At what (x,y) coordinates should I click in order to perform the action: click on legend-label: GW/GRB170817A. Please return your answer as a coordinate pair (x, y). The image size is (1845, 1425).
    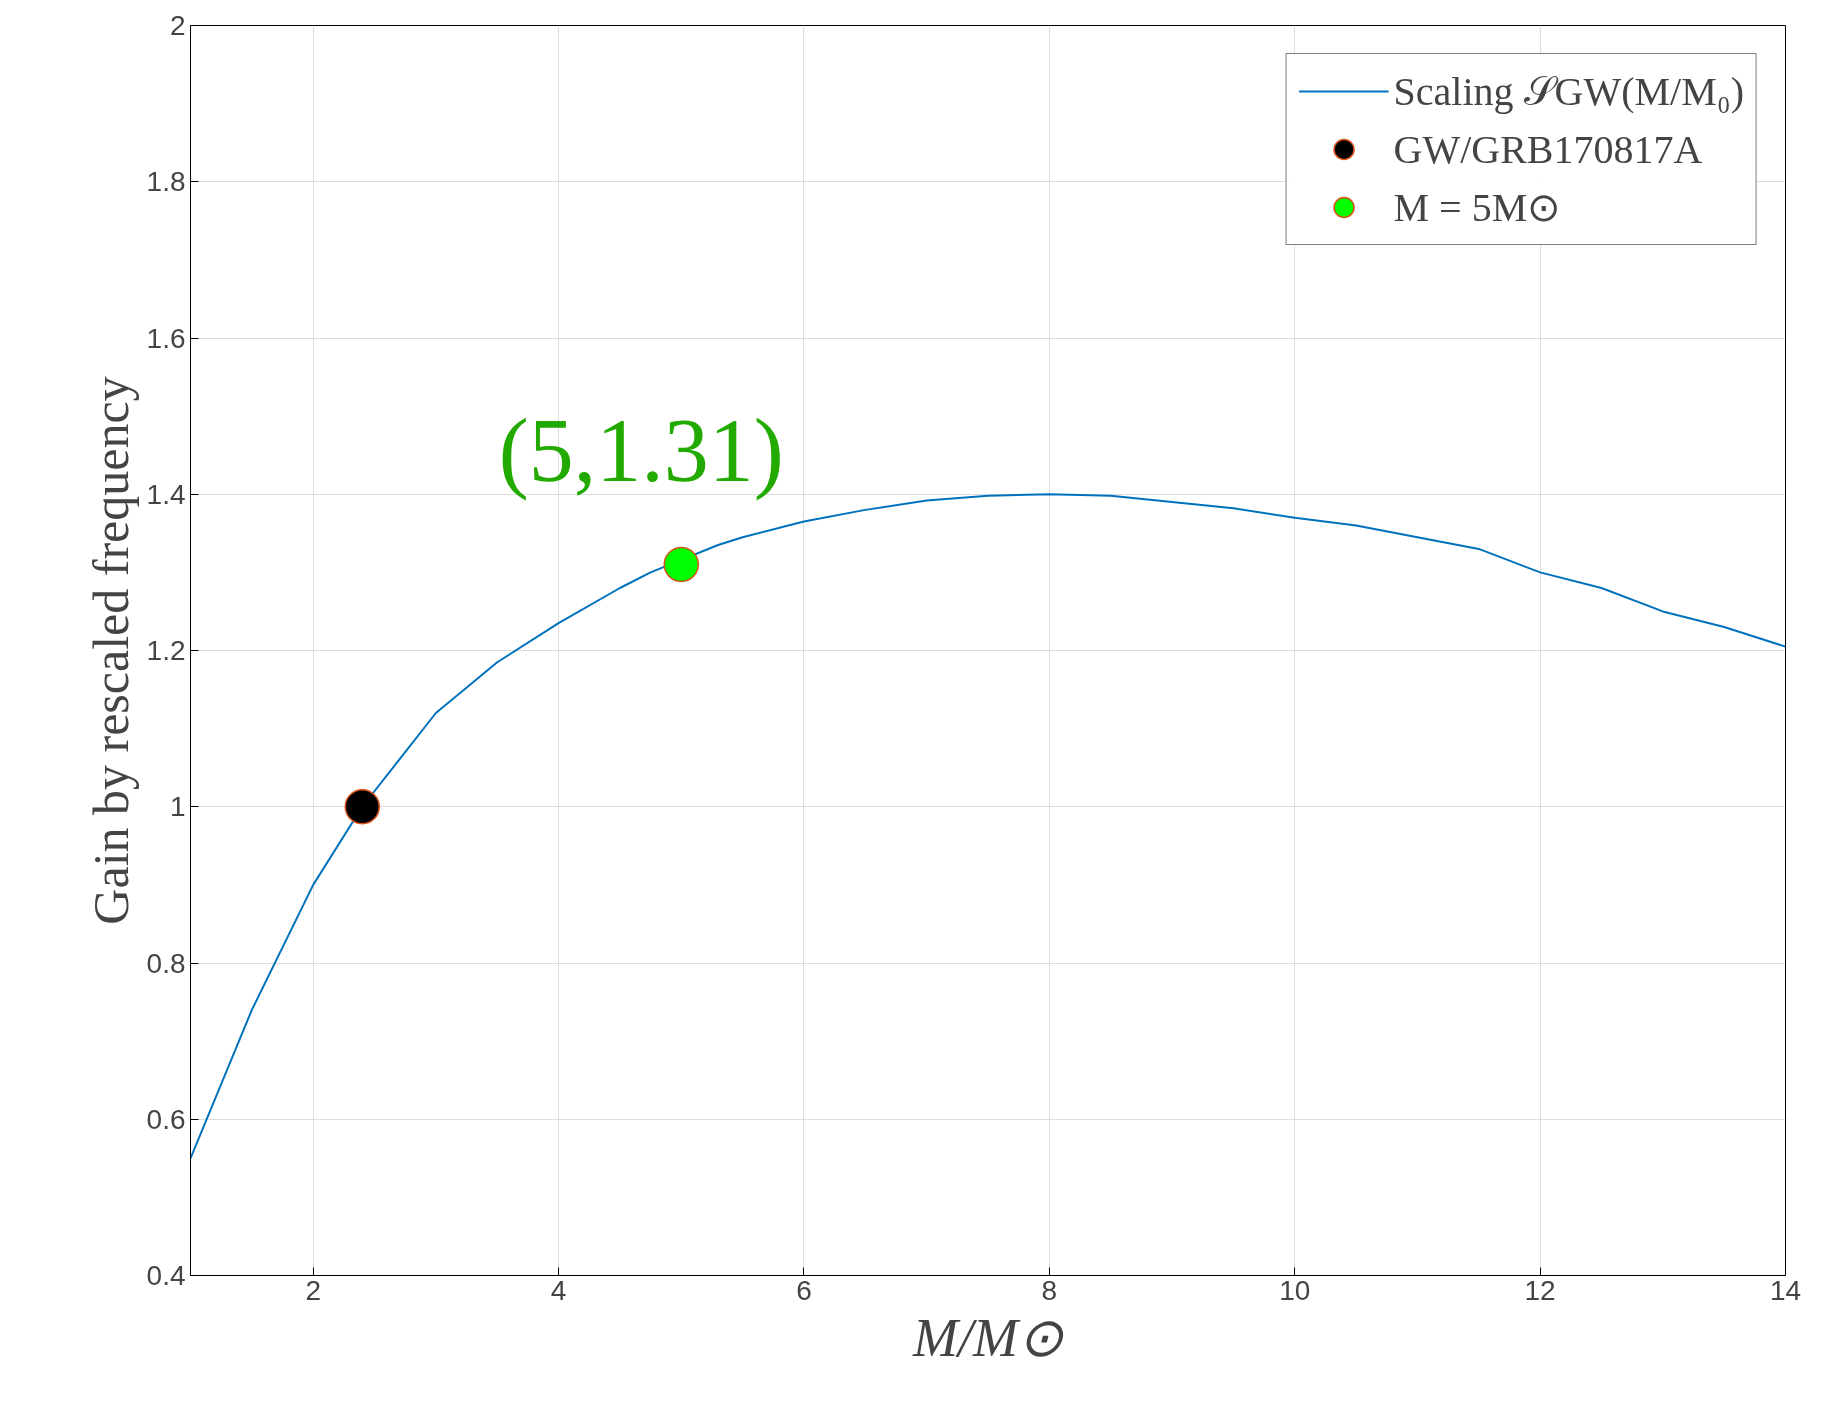
    Looking at the image, I should click on (1548, 149).